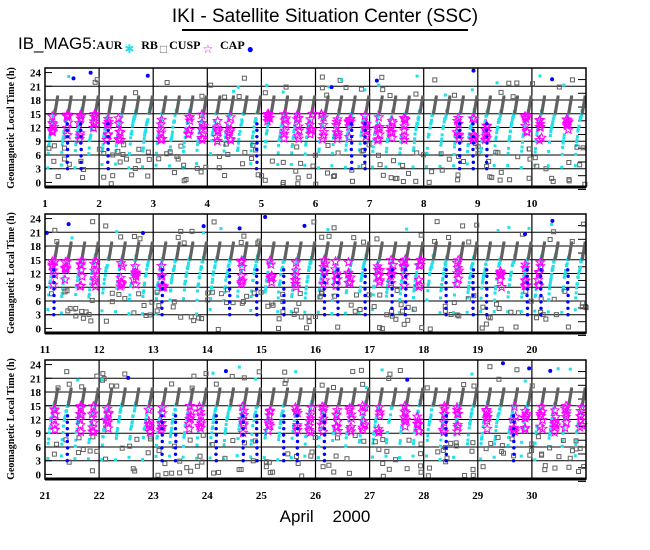  What do you see at coordinates (45, 350) in the screenshot?
I see `x-tick-label: 11` at bounding box center [45, 350].